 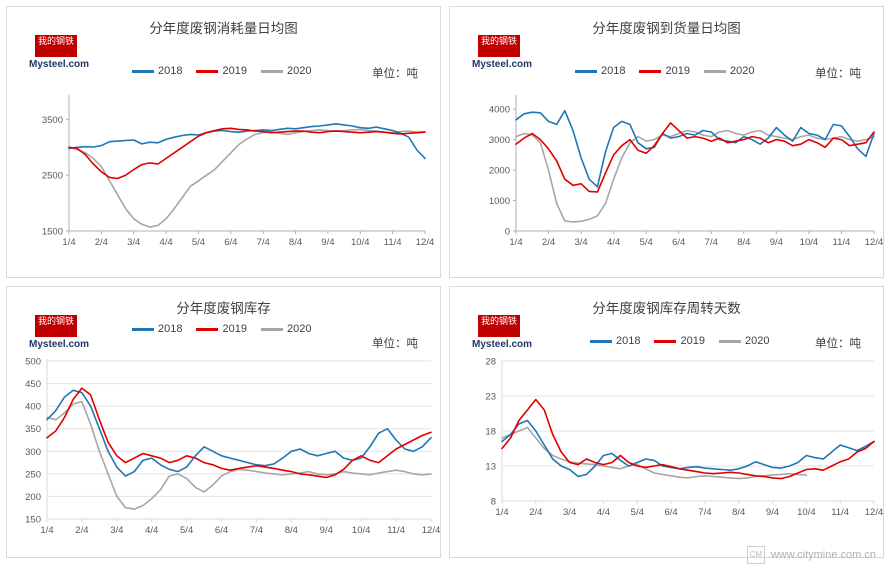 I want to click on svg-text: 450, so click(x=33, y=384).